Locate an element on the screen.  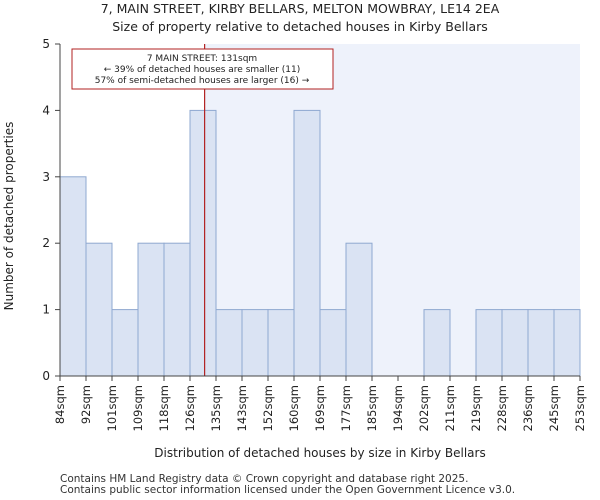
y-axis-label: Number of detached properties is located at coordinates (9, 216).